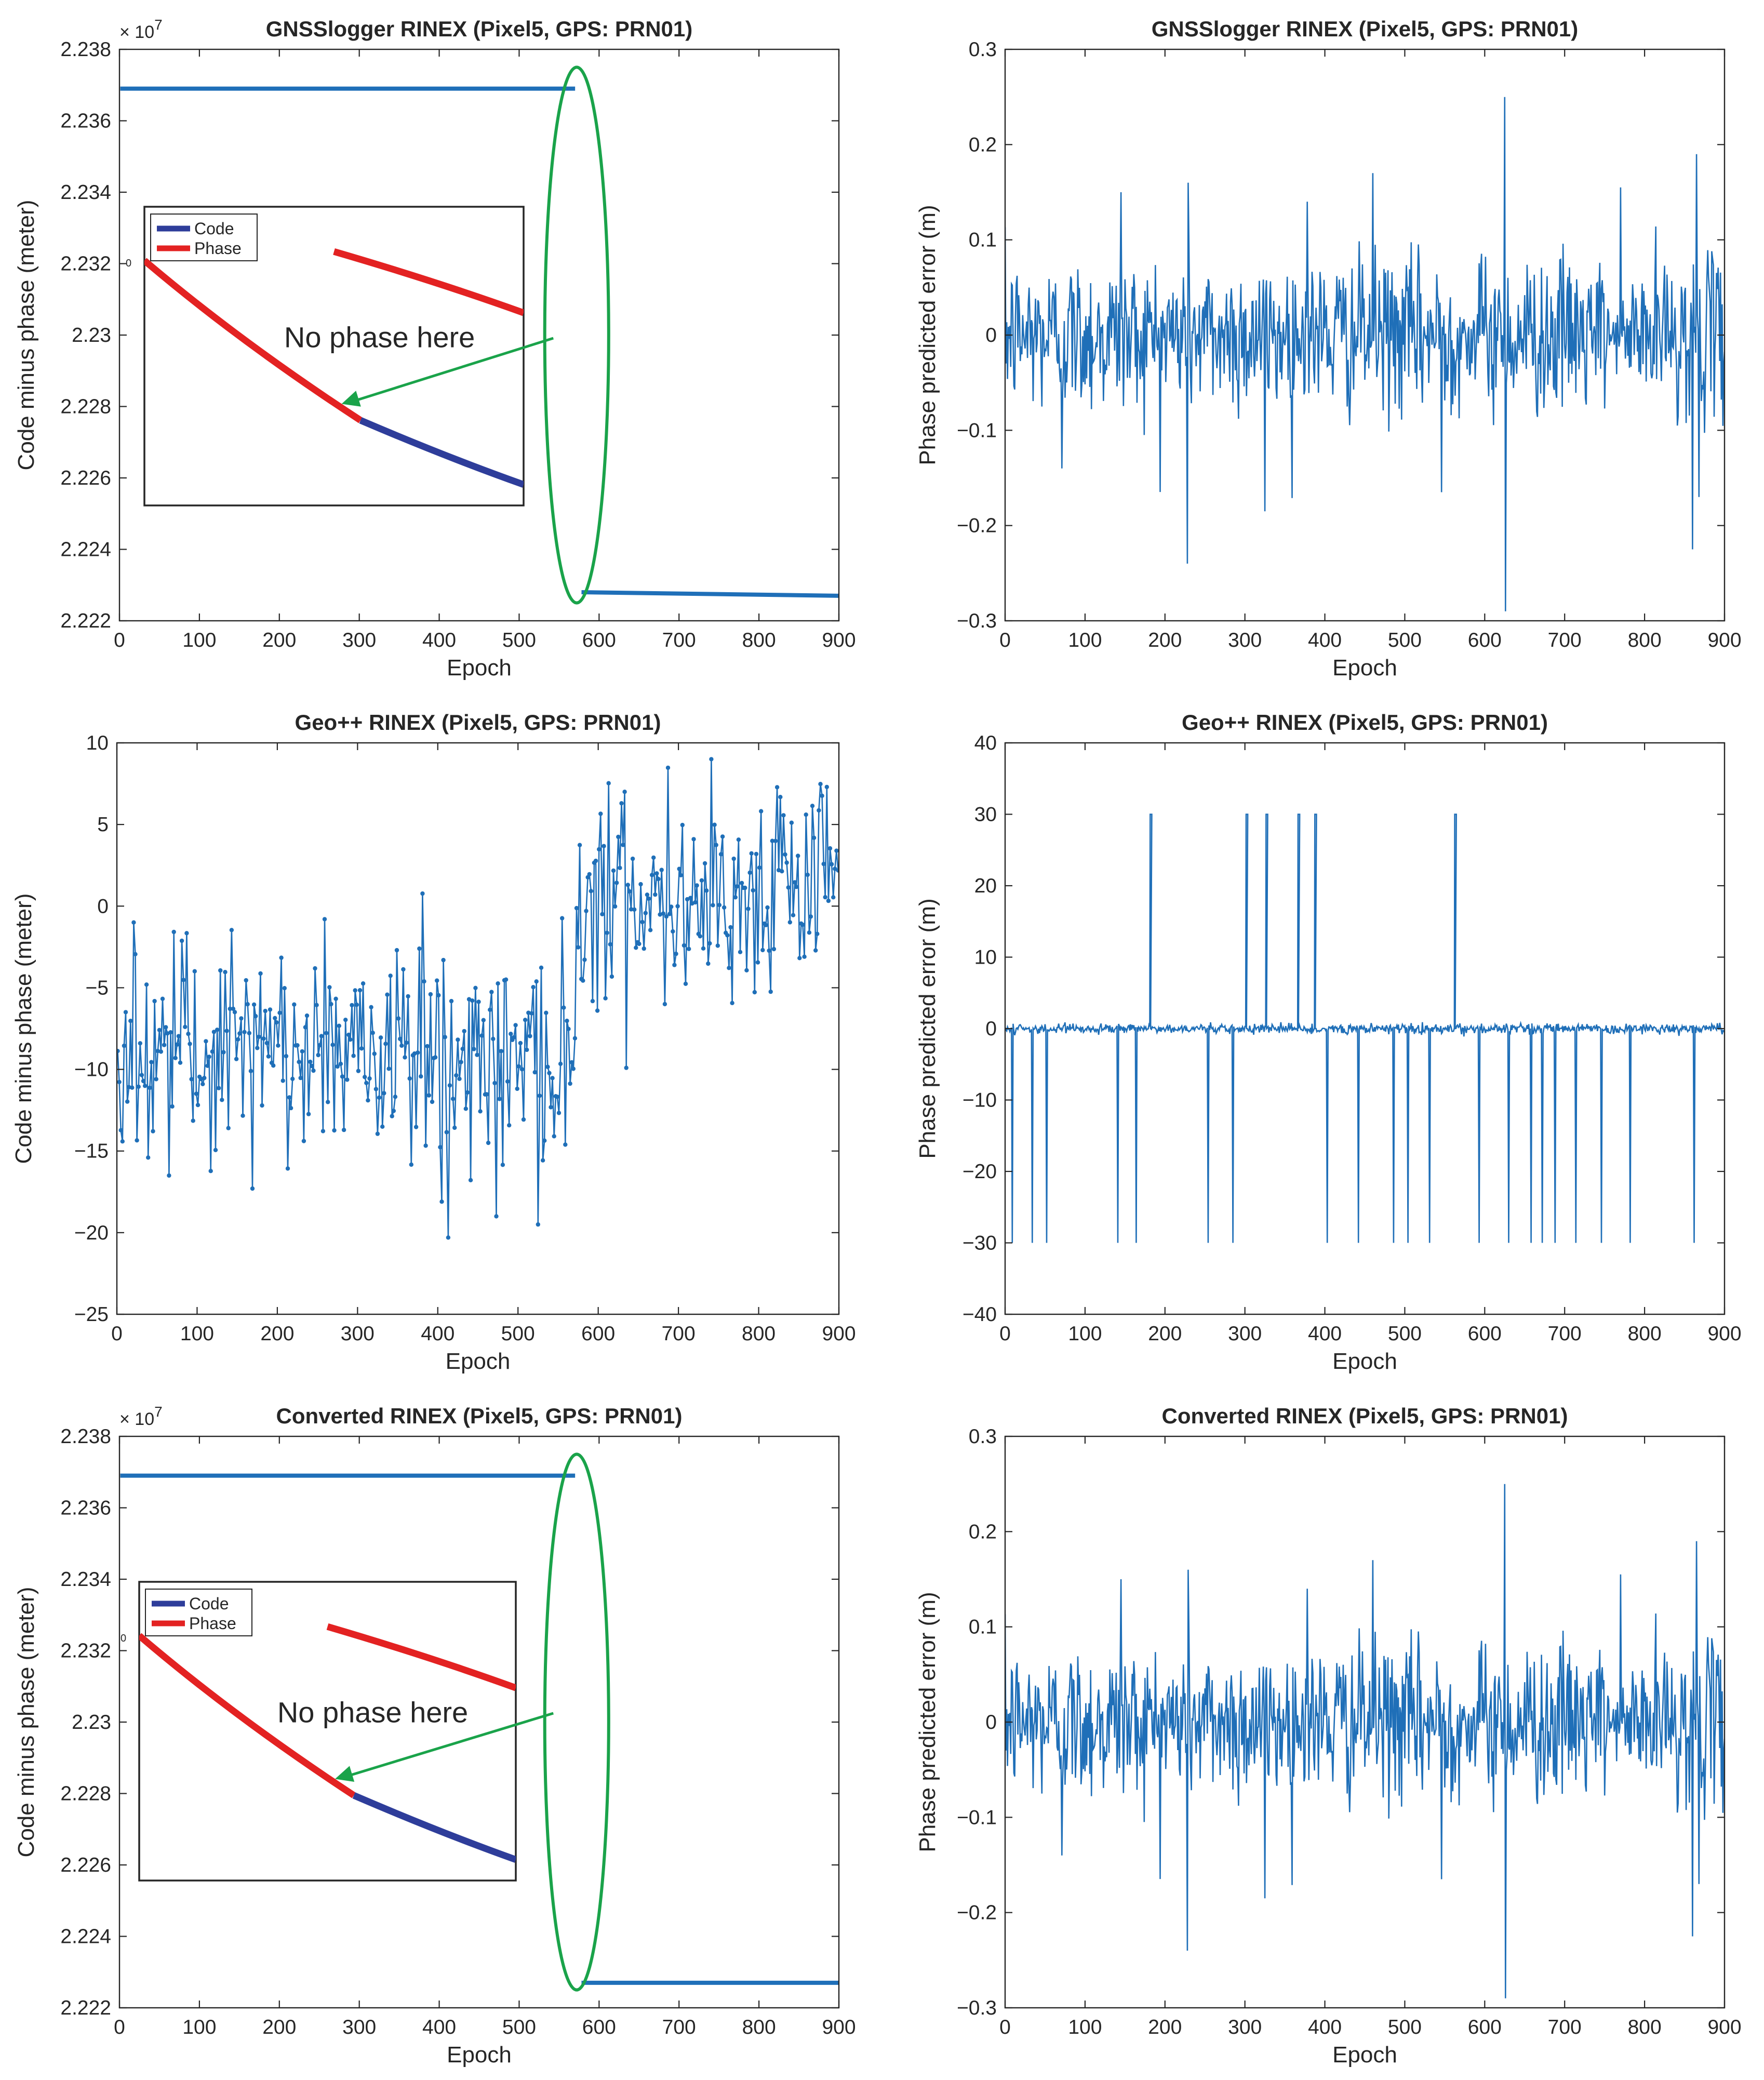  Describe the element at coordinates (158, 25) in the screenshot. I see `exponent-power: 7` at that location.